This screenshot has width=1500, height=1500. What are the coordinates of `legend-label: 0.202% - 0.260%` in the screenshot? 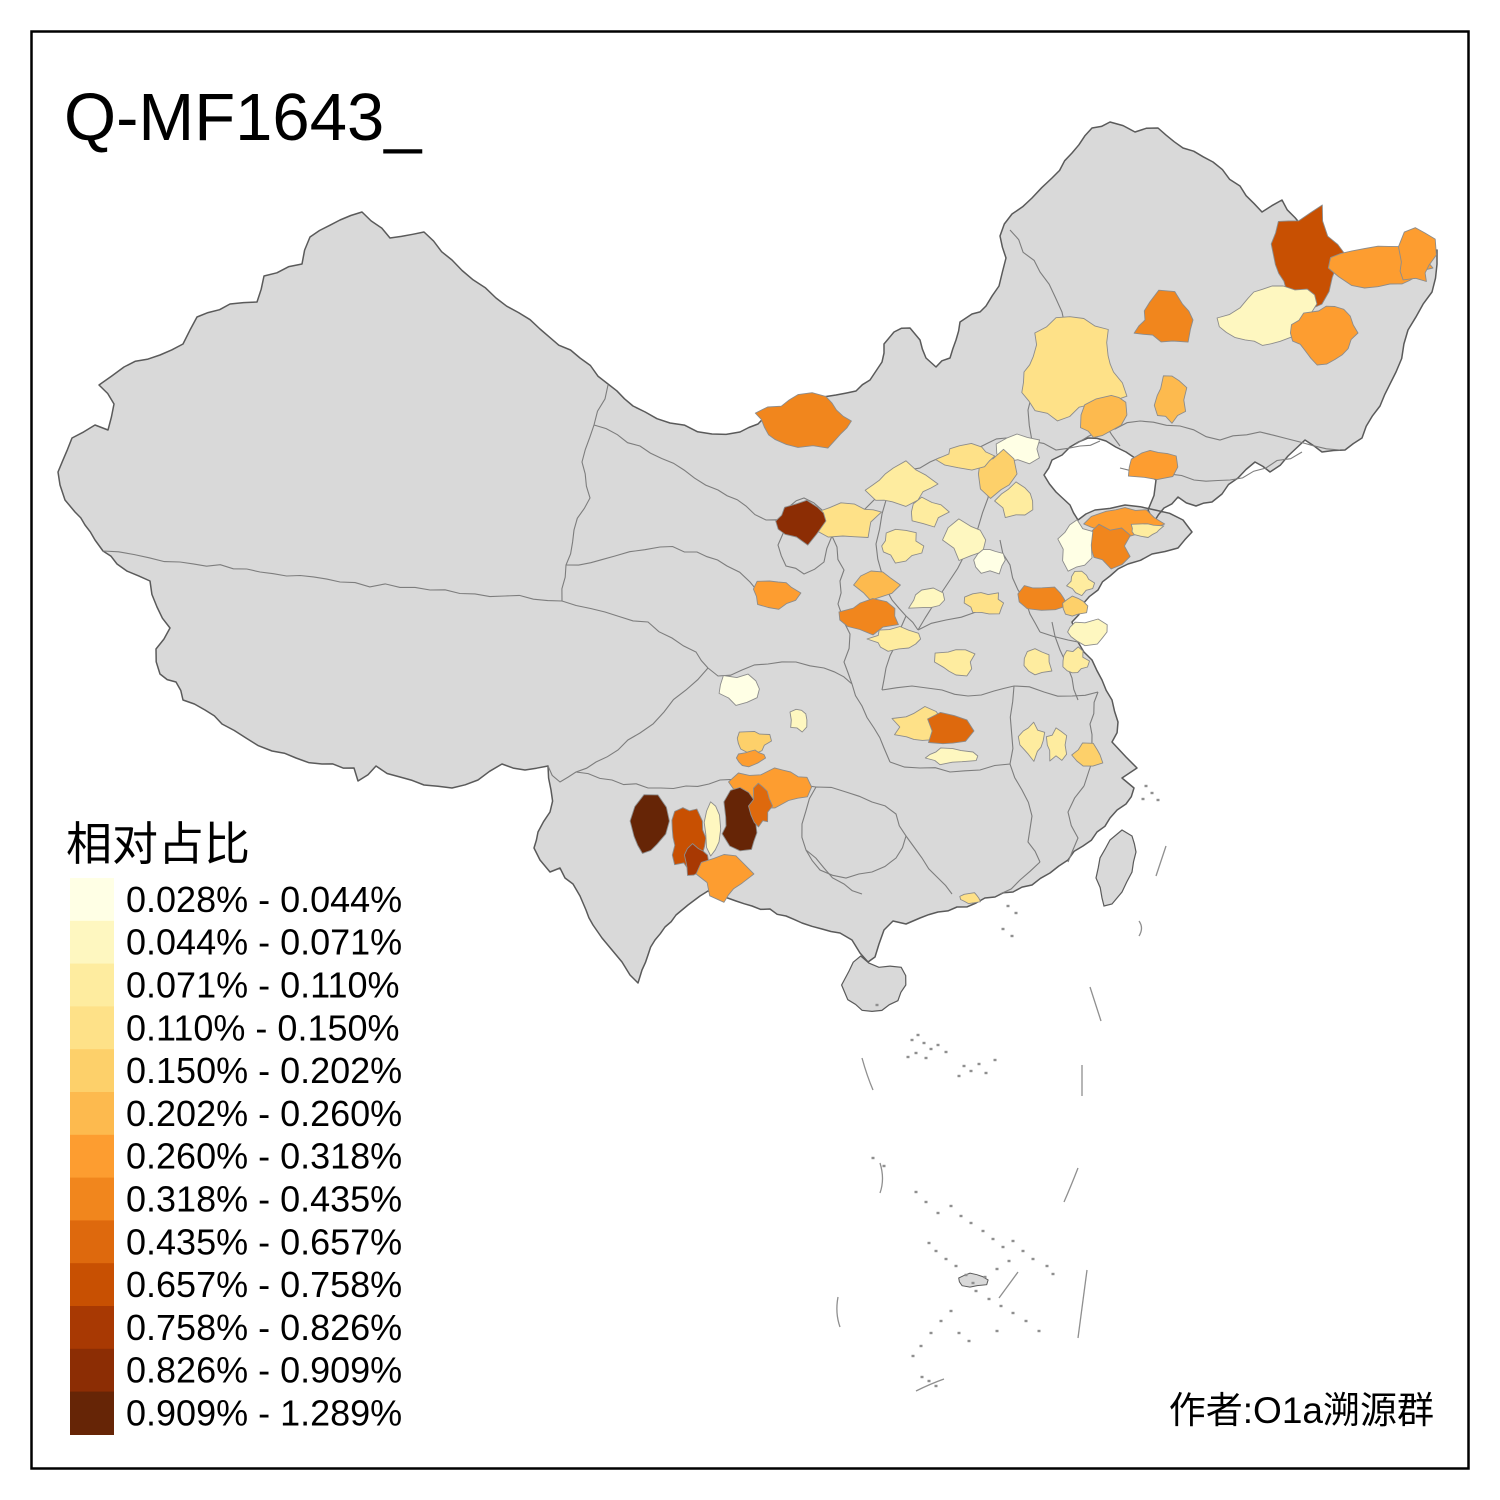 It's located at (264, 1113).